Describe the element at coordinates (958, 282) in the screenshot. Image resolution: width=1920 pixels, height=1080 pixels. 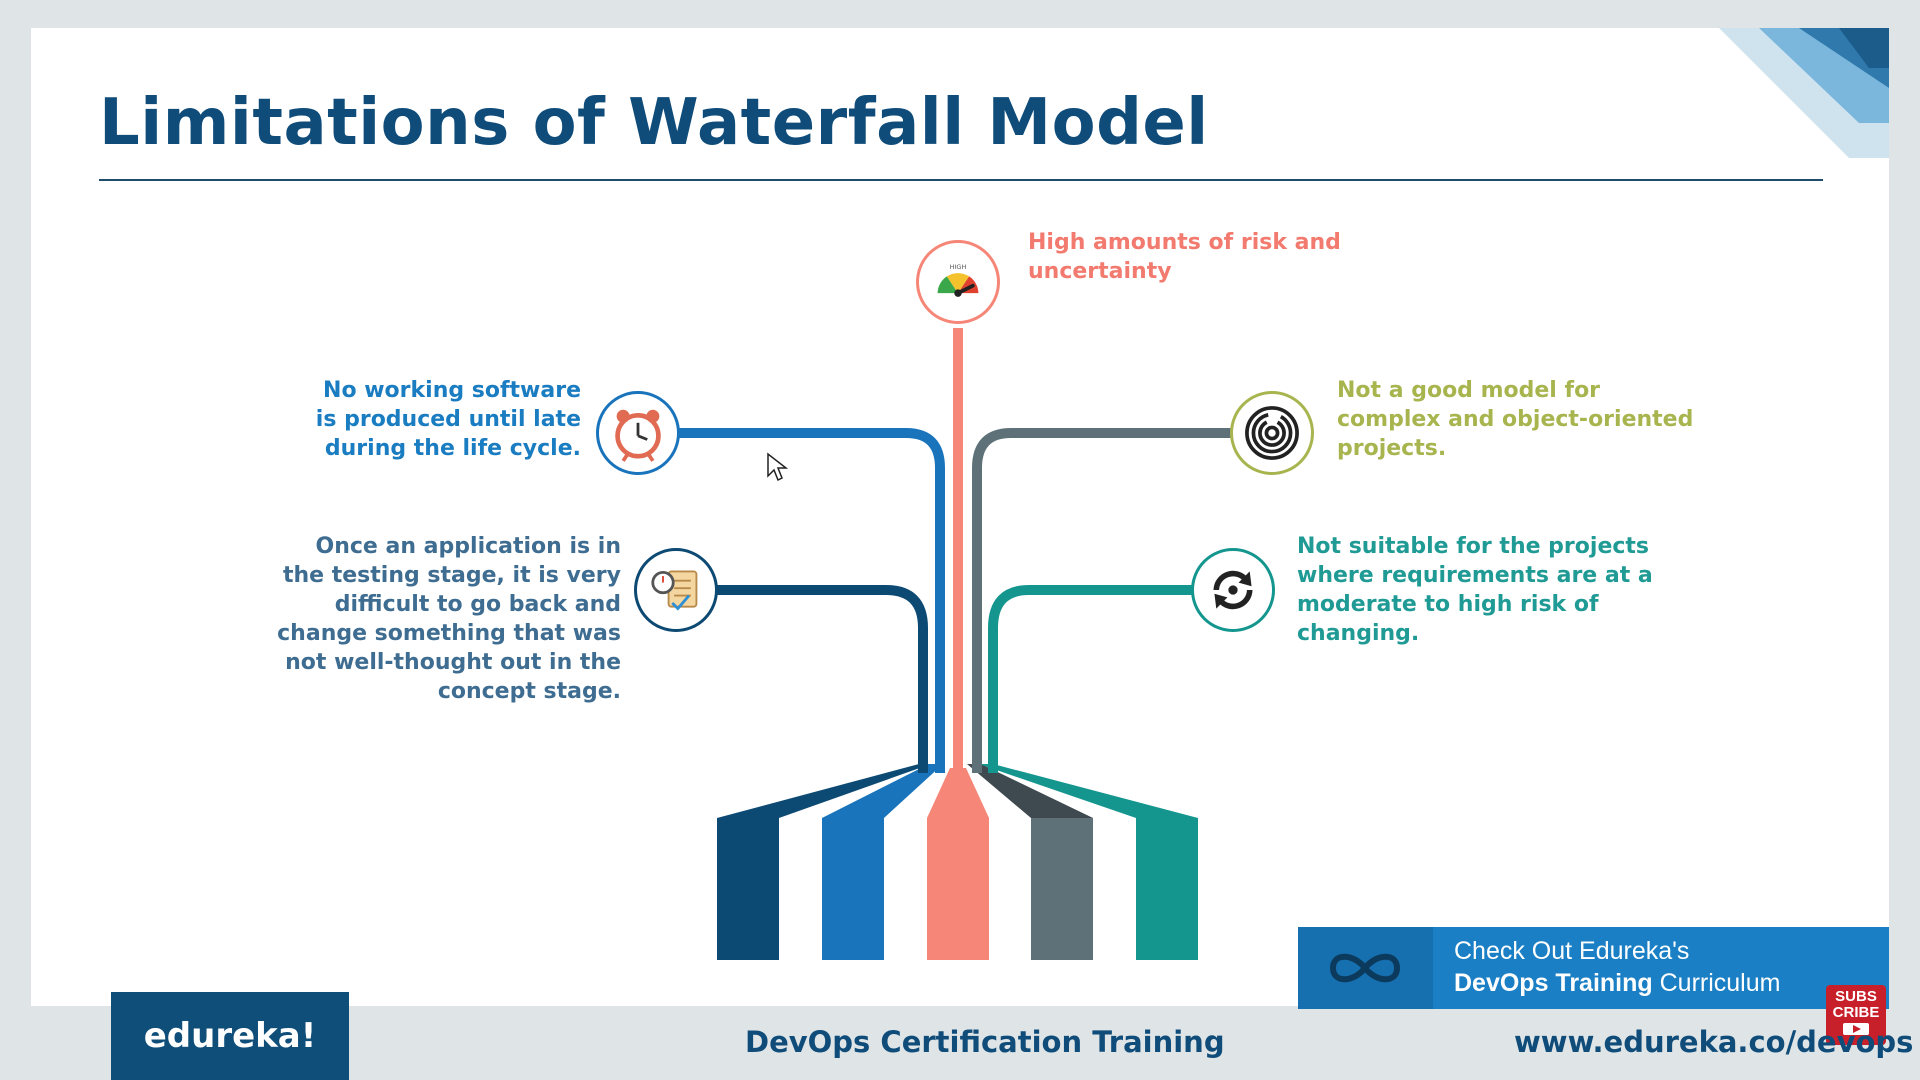
I see `gauge-high-icon: HIGH` at that location.